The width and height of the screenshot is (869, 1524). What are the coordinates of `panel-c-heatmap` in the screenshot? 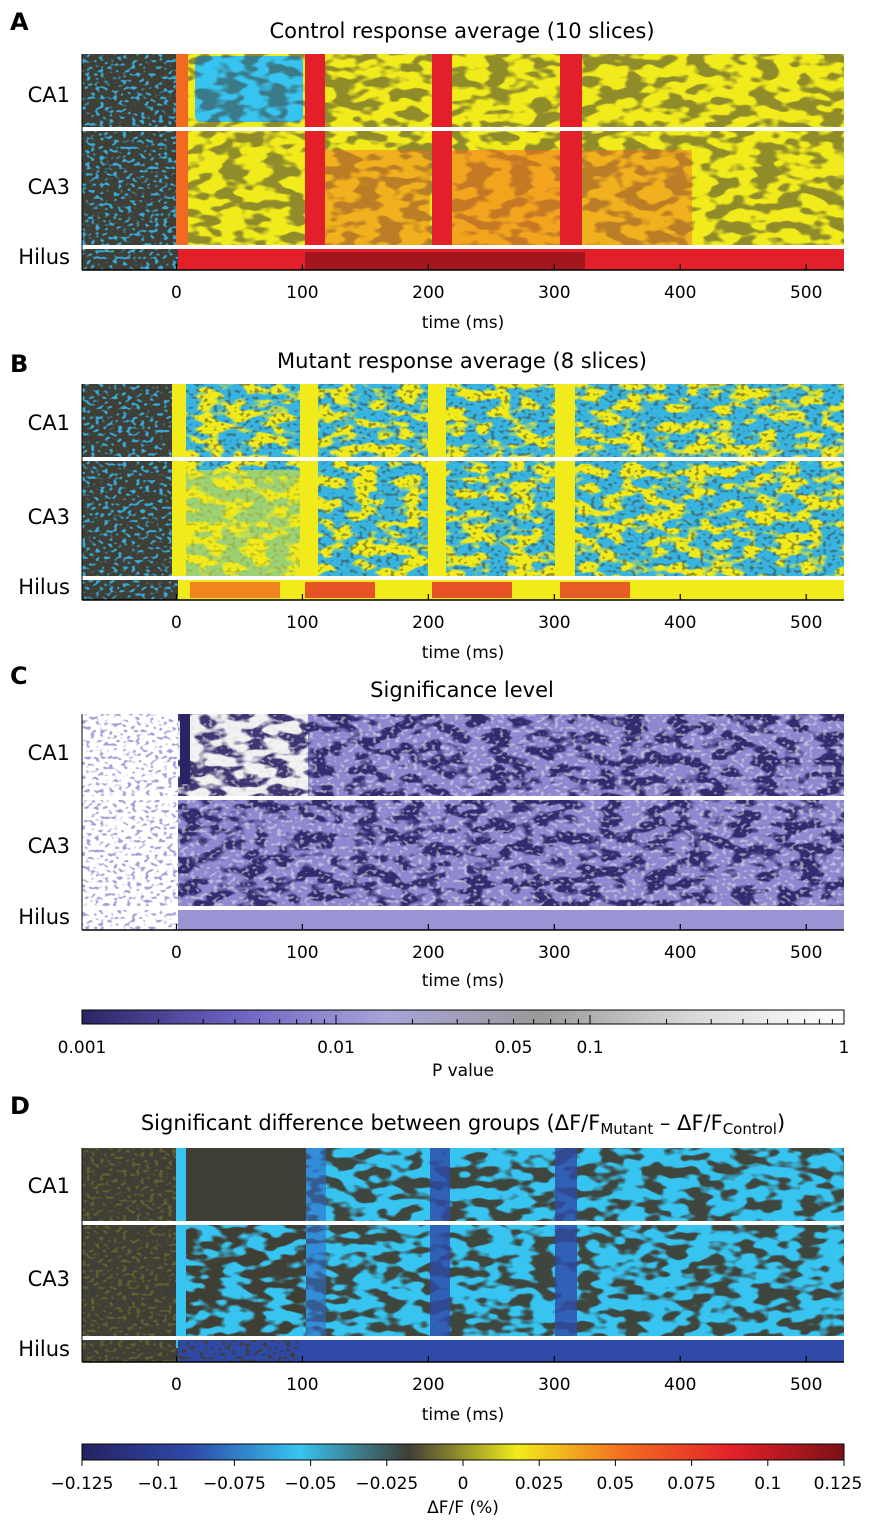 It's located at (463, 822).